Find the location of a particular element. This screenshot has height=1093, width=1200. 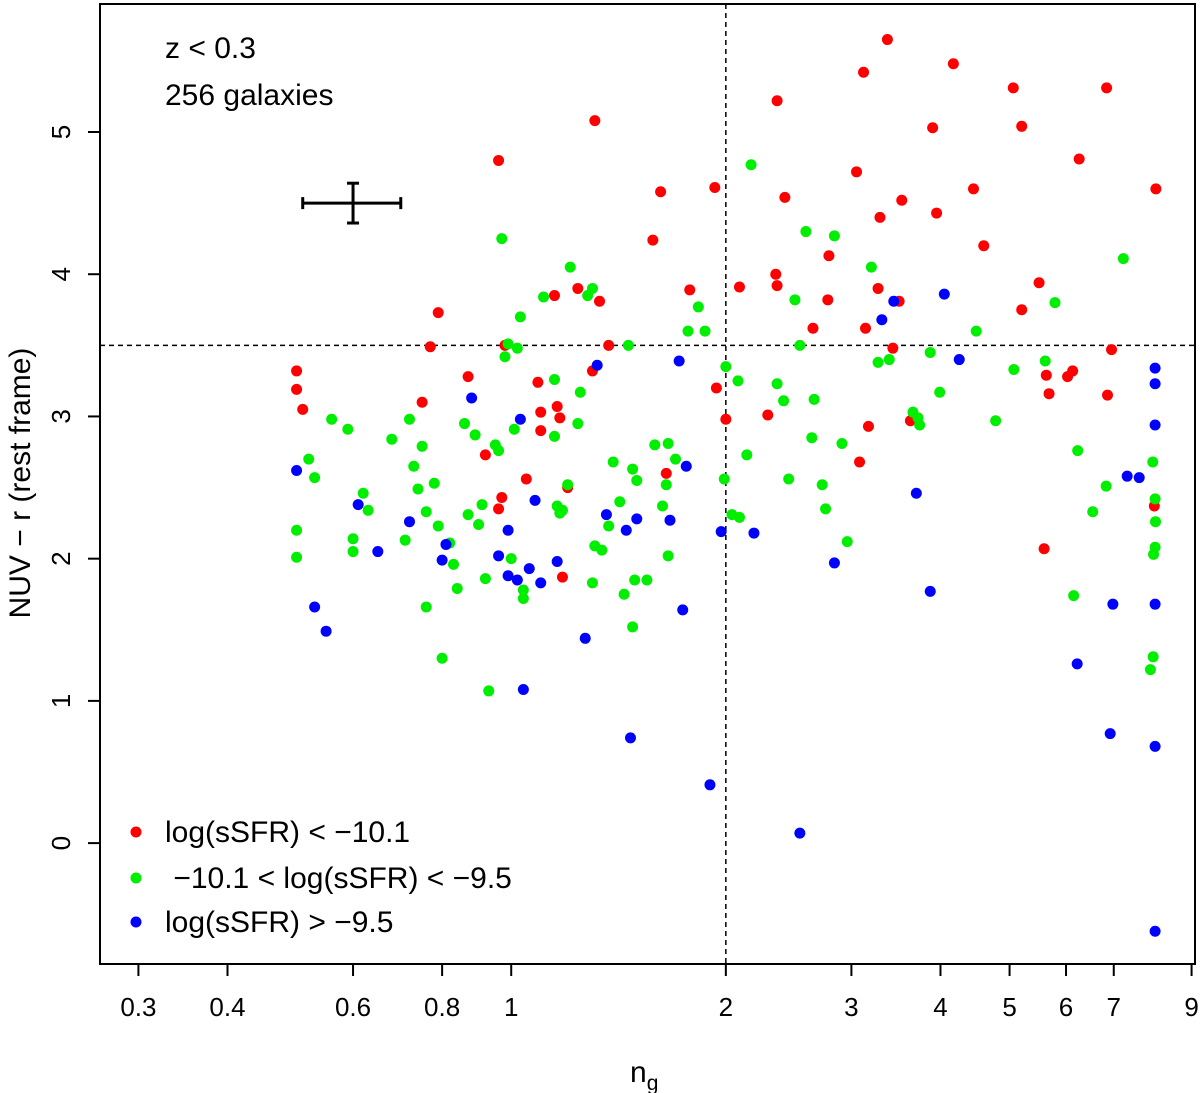

x-tick-label-1: 1 is located at coordinates (511, 1007).